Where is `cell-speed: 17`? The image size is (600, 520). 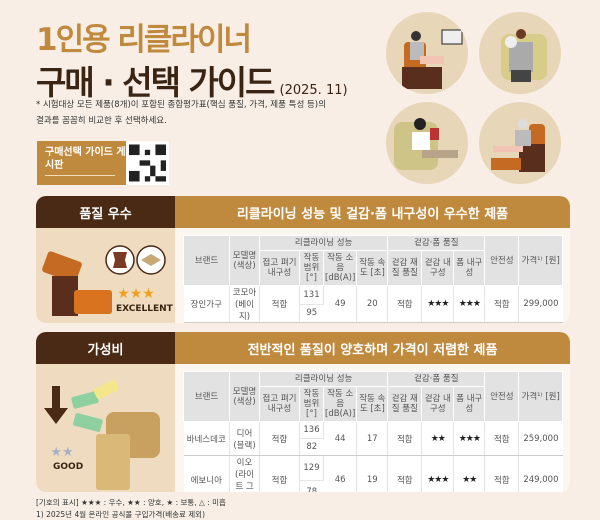
cell-speed: 17 is located at coordinates (372, 438).